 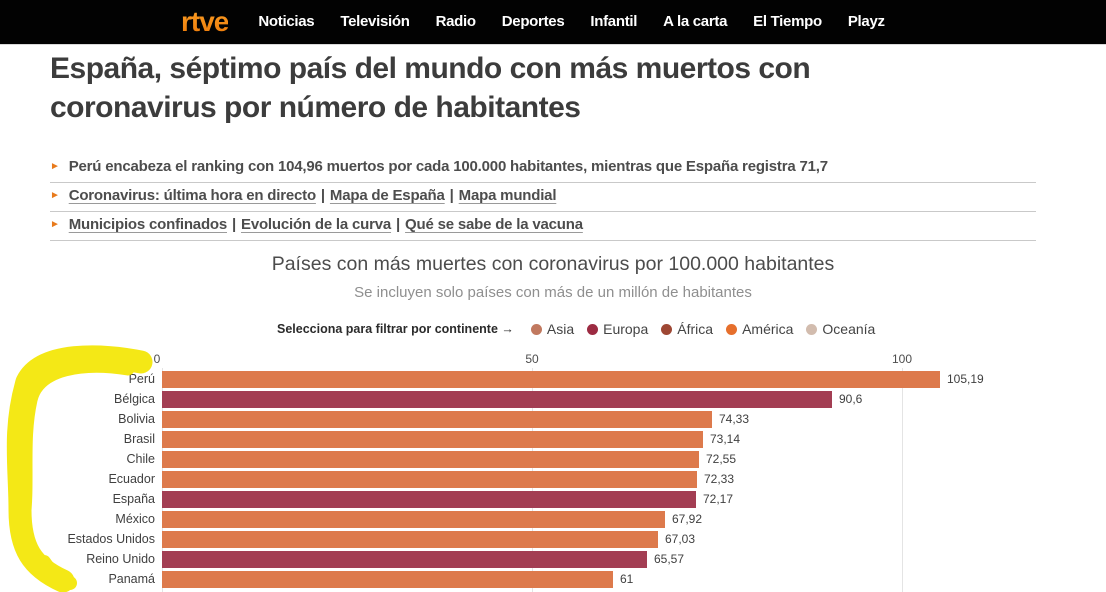 What do you see at coordinates (626, 329) in the screenshot?
I see `legend-name: Europa` at bounding box center [626, 329].